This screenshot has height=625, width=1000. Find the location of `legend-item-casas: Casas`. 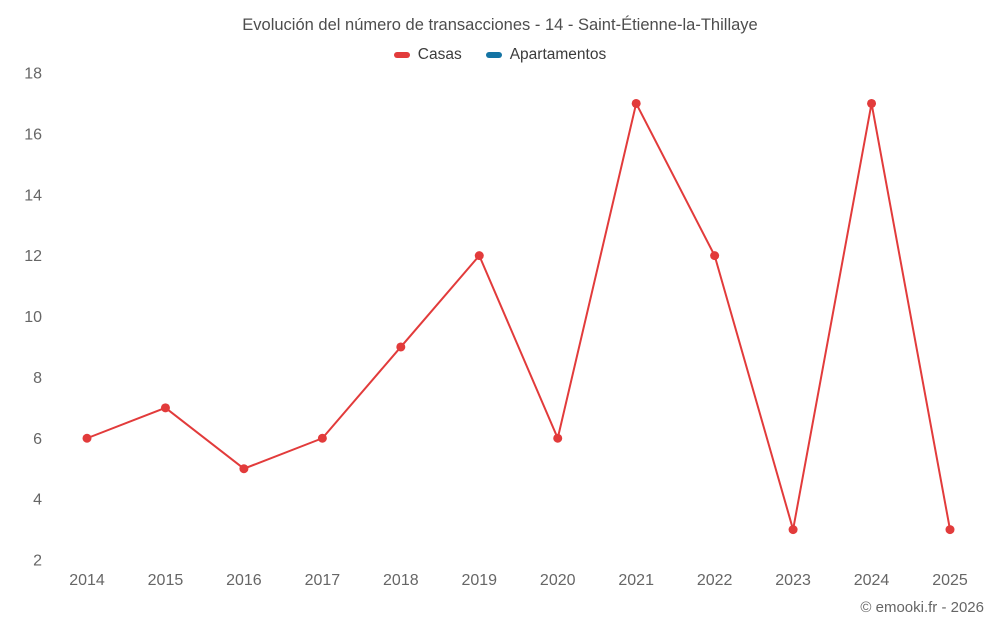

legend-item-casas: Casas is located at coordinates (427, 55).